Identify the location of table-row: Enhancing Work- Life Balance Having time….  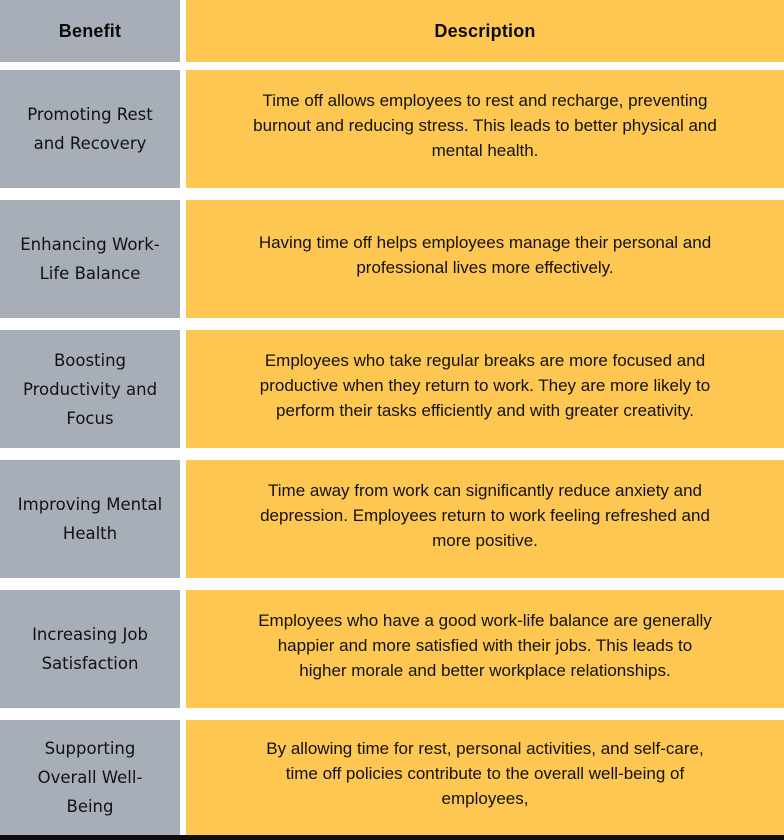
(392, 259).